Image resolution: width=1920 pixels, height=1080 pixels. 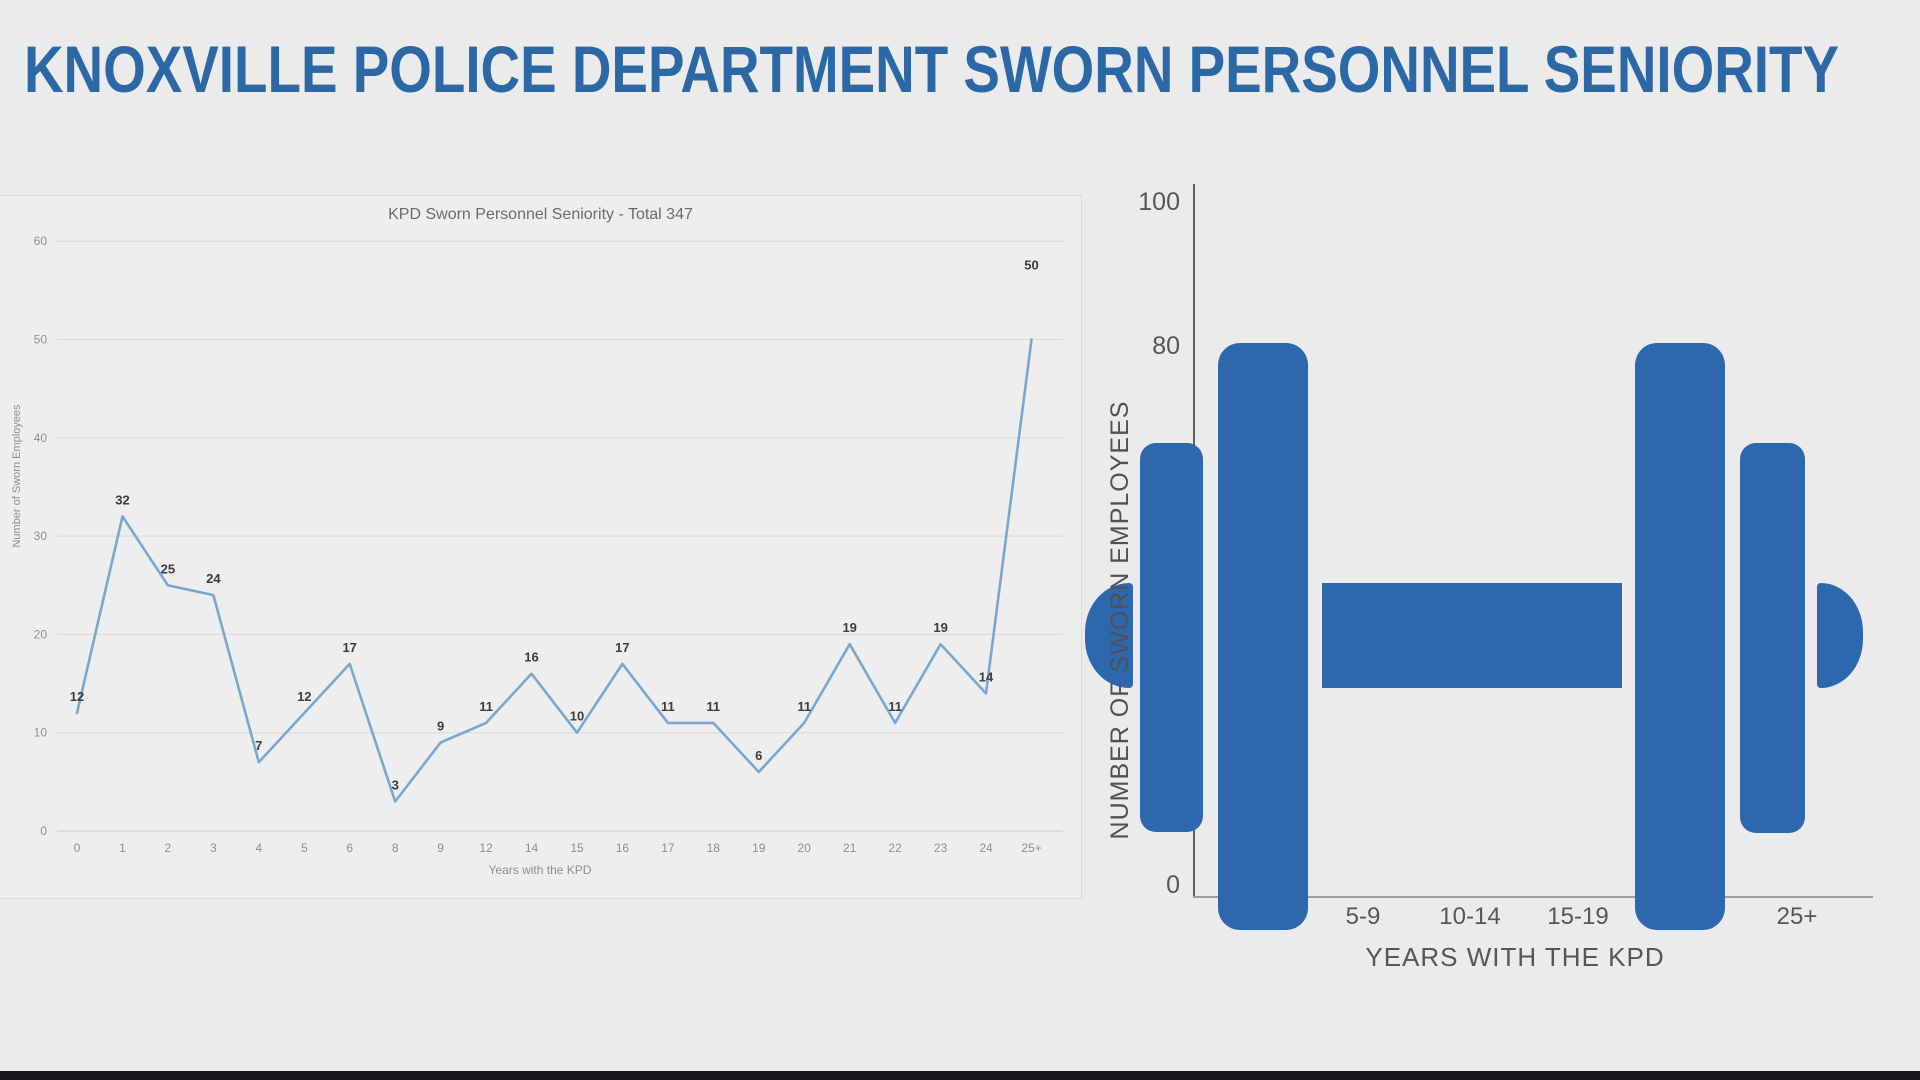 What do you see at coordinates (986, 676) in the screenshot?
I see `data-label: 14` at bounding box center [986, 676].